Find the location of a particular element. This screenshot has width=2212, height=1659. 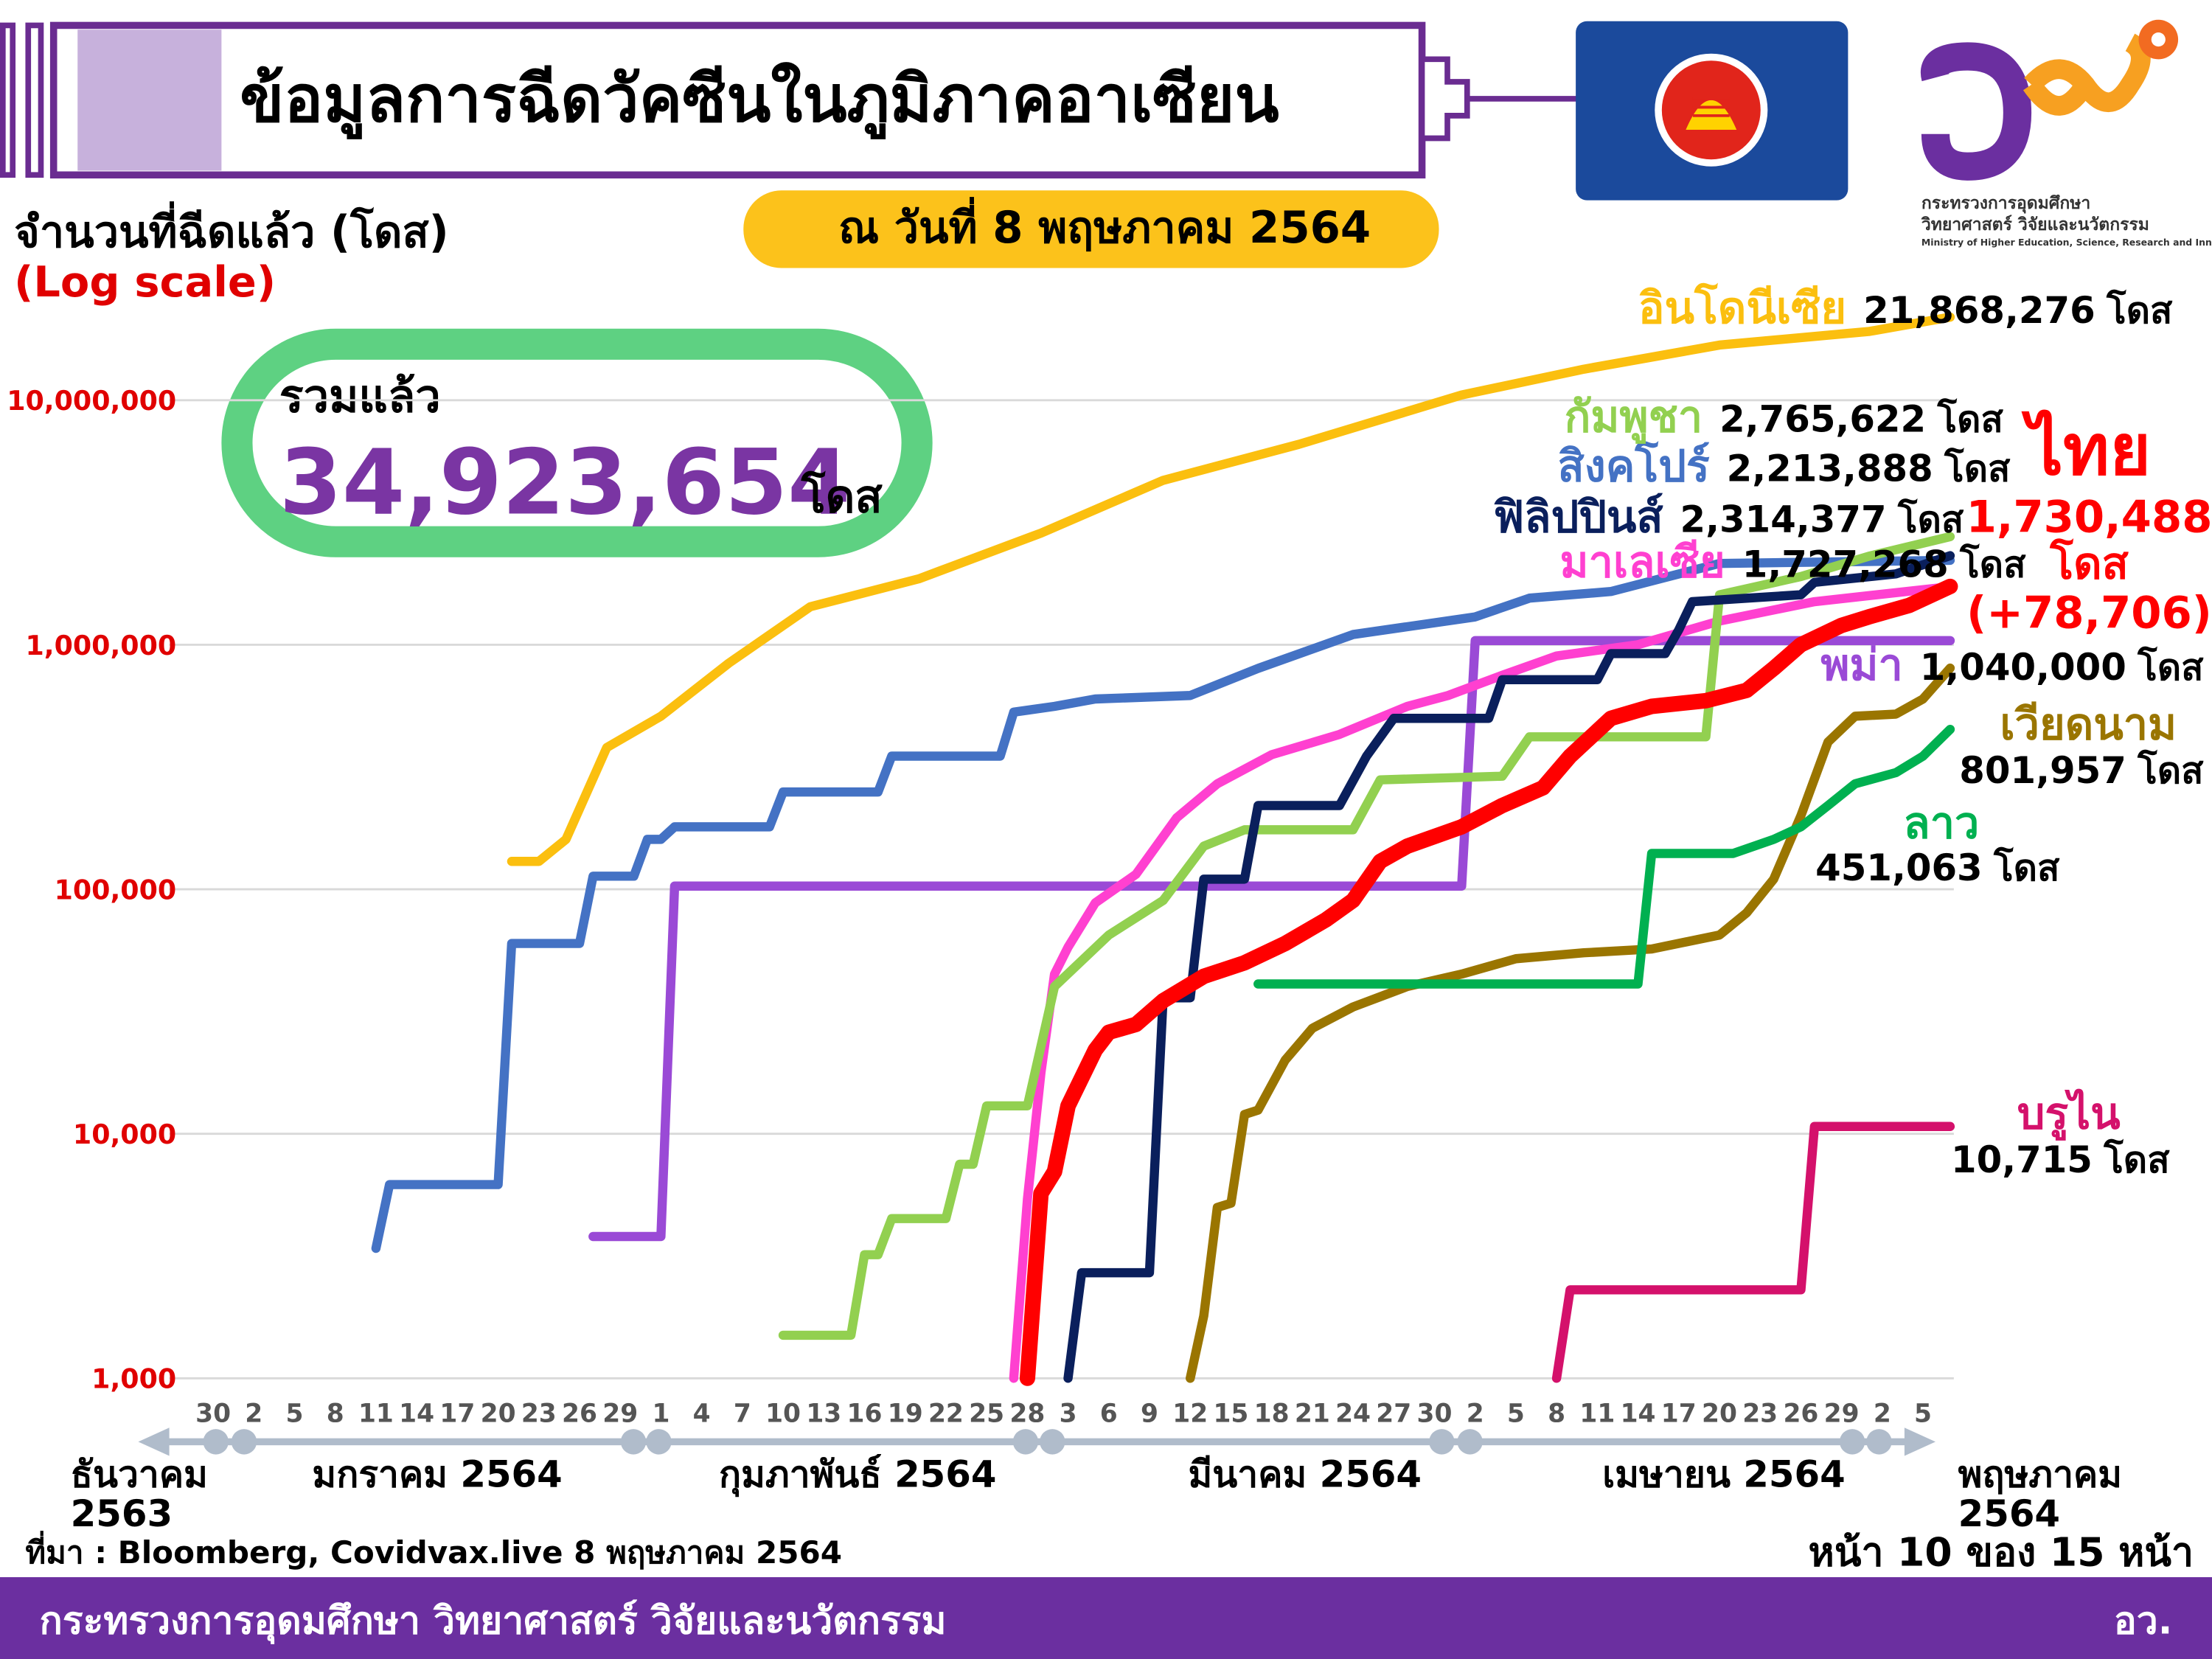

month-label: 2563 is located at coordinates (122, 1513).